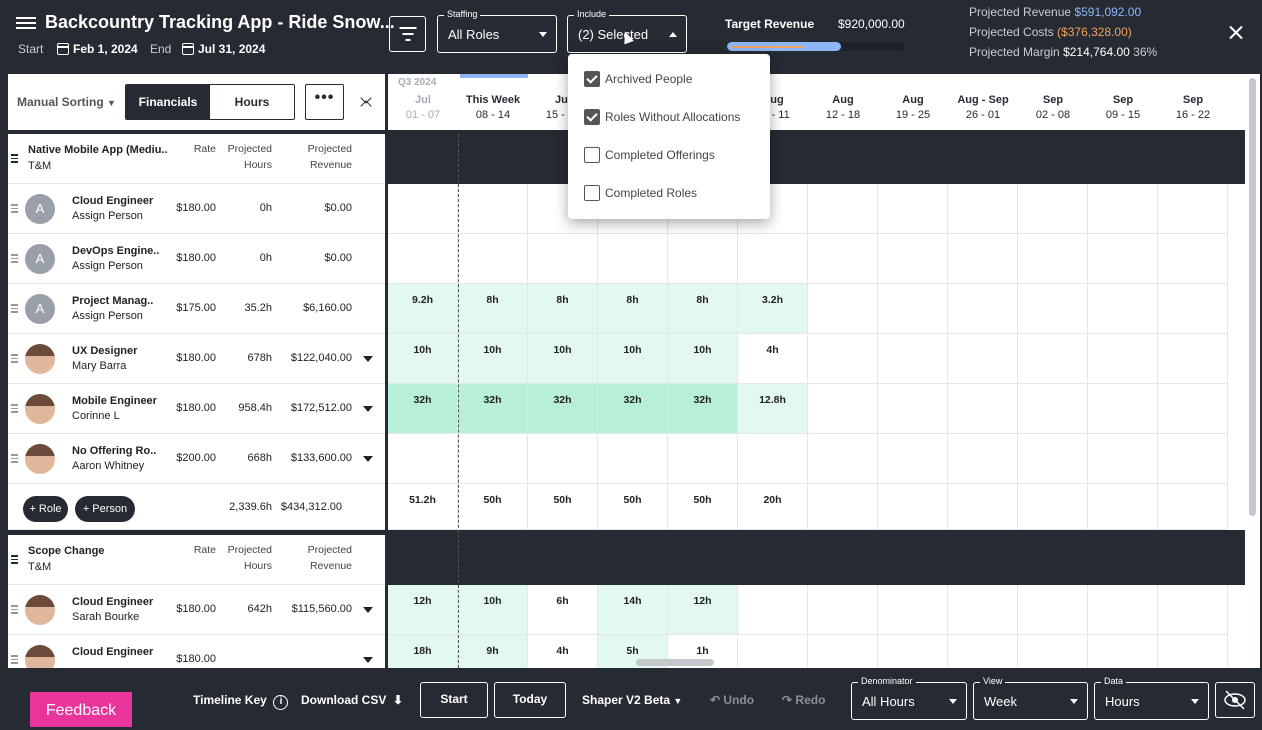 The image size is (1262, 730). I want to click on assigned-person: Mary Barra, so click(99, 366).